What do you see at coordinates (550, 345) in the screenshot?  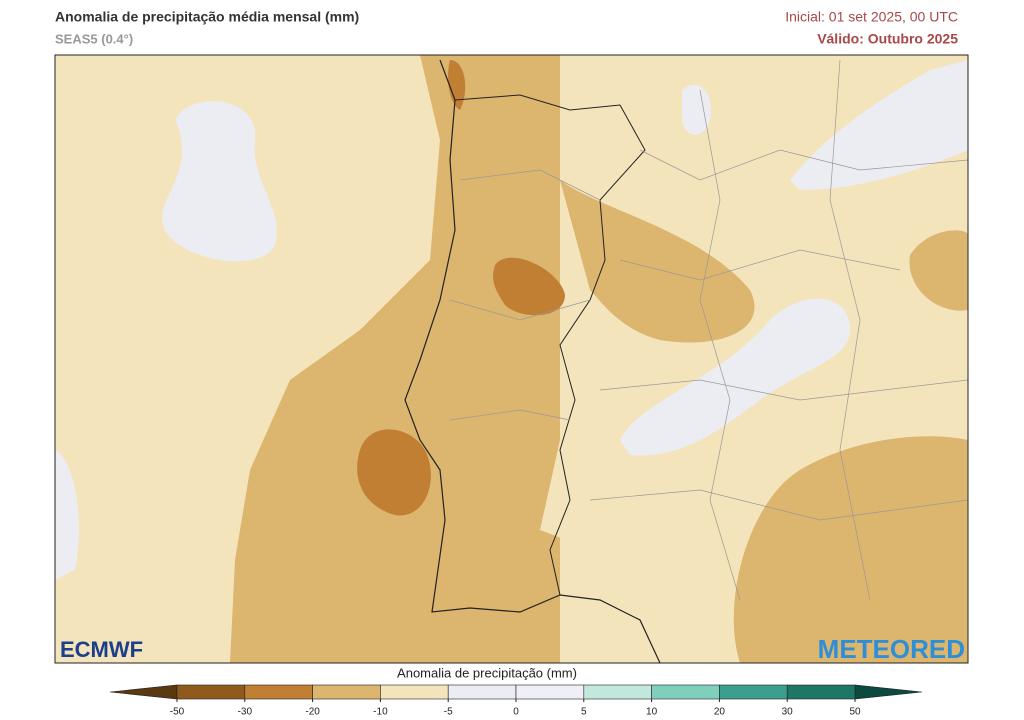 I see `border` at bounding box center [550, 345].